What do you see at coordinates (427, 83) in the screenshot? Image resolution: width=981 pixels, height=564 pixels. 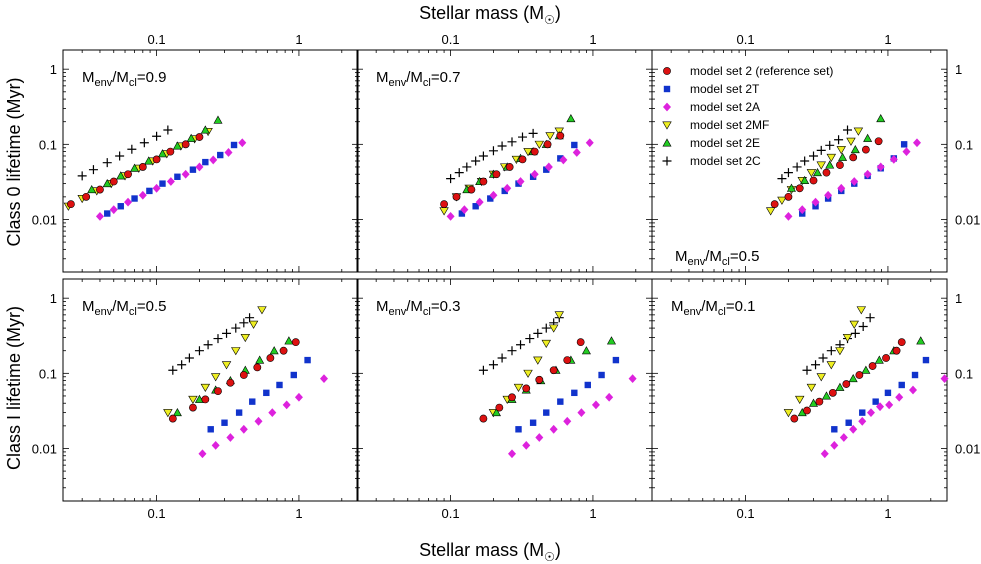 I see `panel-label-part: cl` at bounding box center [427, 83].